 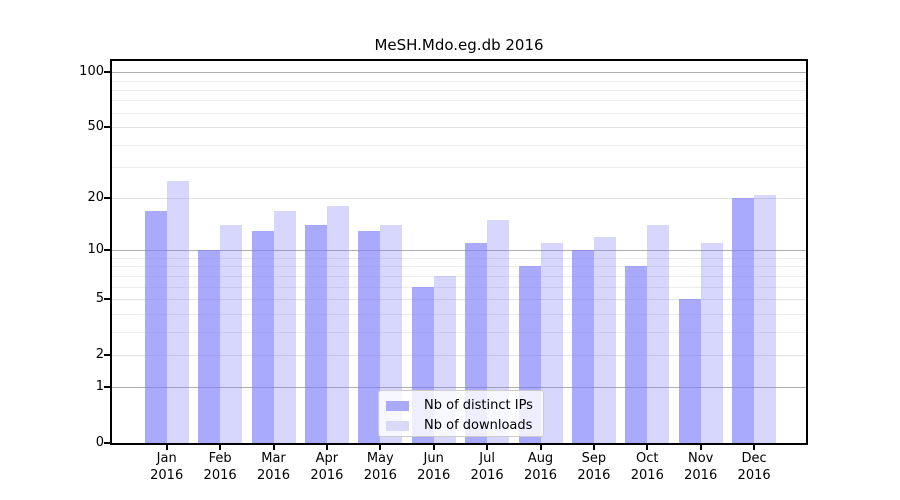 What do you see at coordinates (315, 334) in the screenshot?
I see `bar-ips-apr` at bounding box center [315, 334].